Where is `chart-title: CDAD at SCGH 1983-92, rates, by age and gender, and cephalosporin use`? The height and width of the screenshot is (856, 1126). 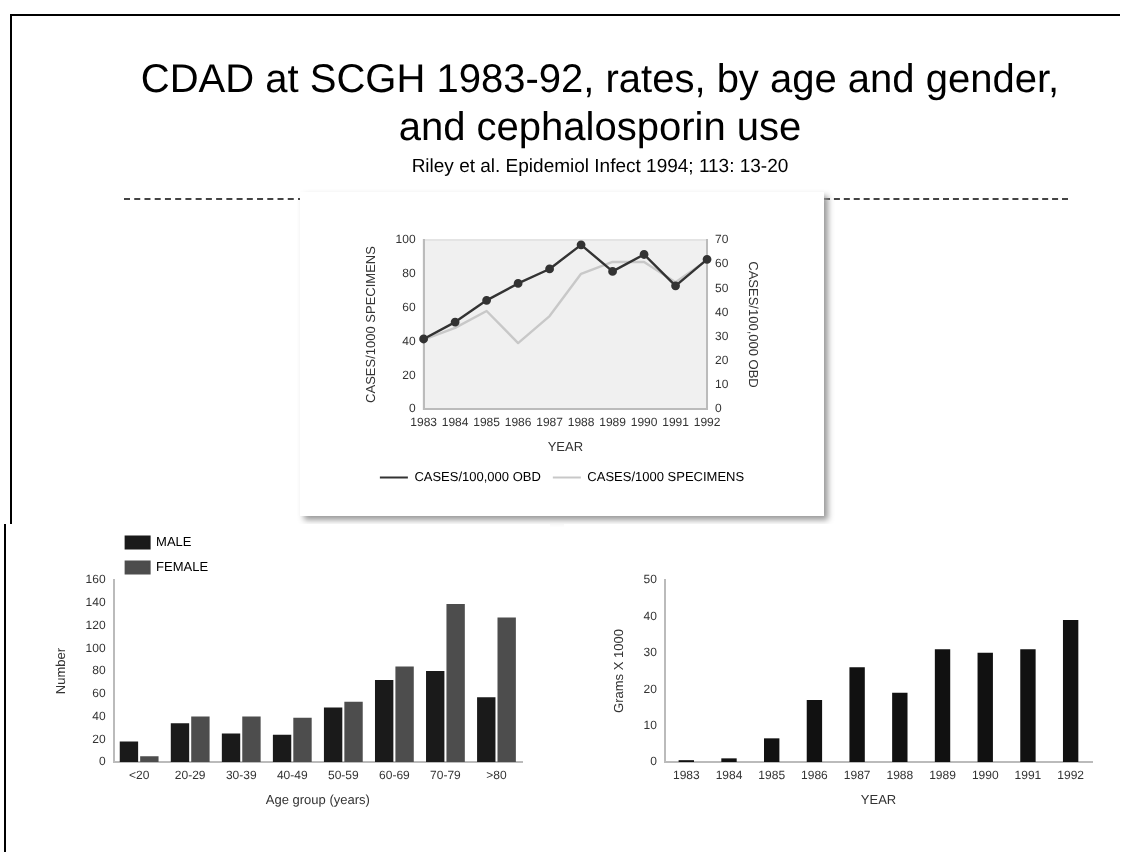
chart-title: CDAD at SCGH 1983-92, rates, by age and gender, and cephalosporin use is located at coordinates (600, 104).